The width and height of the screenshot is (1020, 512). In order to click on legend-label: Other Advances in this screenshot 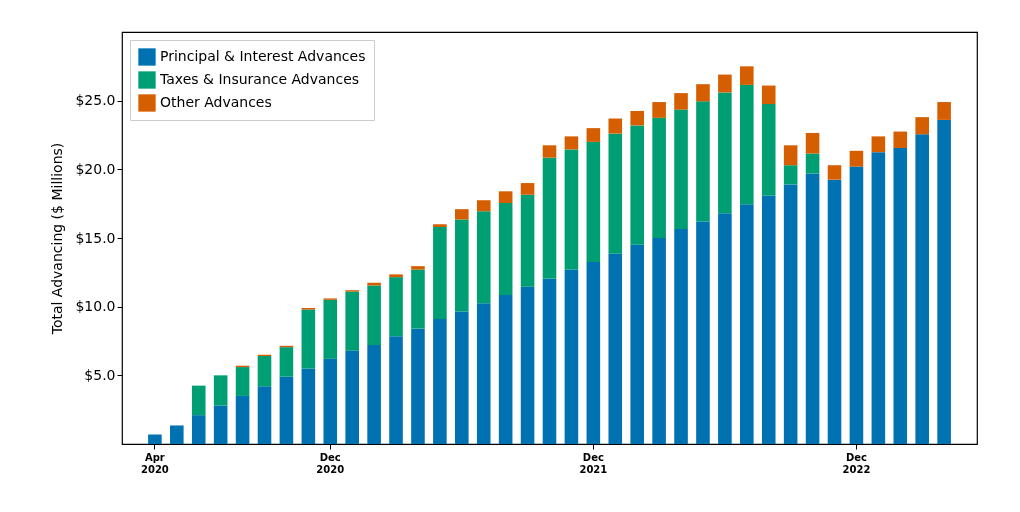, I will do `click(216, 102)`.